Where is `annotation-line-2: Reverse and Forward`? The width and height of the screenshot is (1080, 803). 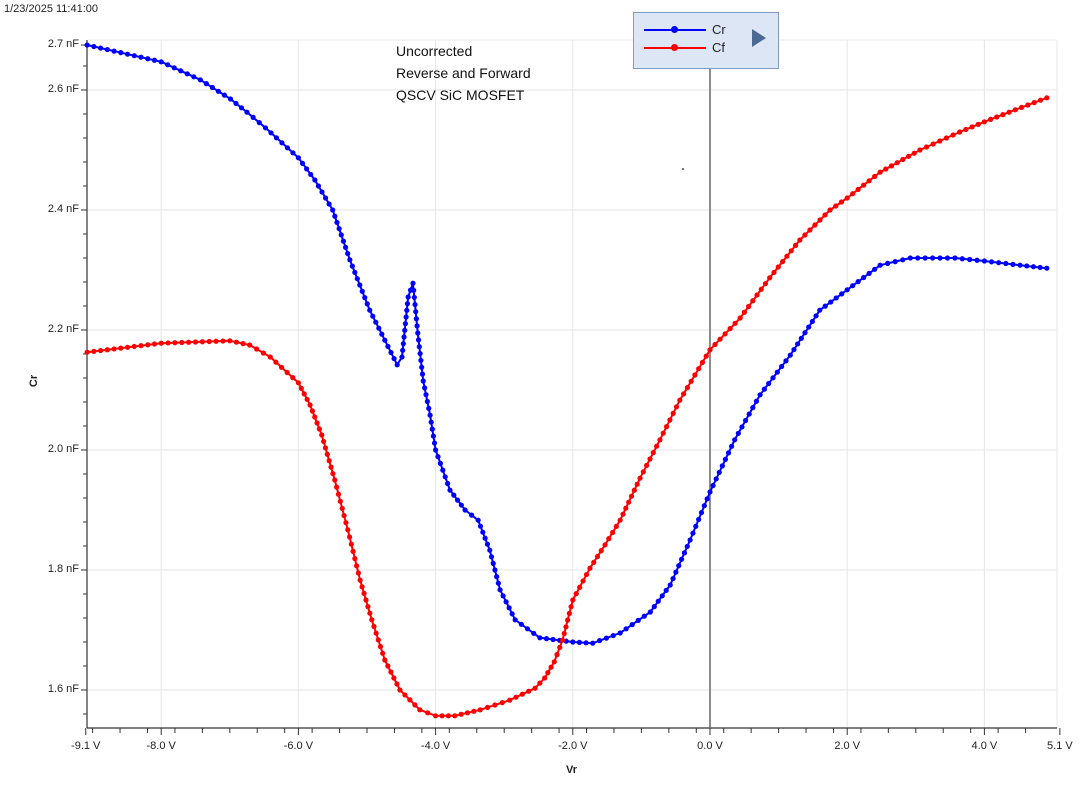 annotation-line-2: Reverse and Forward is located at coordinates (463, 73).